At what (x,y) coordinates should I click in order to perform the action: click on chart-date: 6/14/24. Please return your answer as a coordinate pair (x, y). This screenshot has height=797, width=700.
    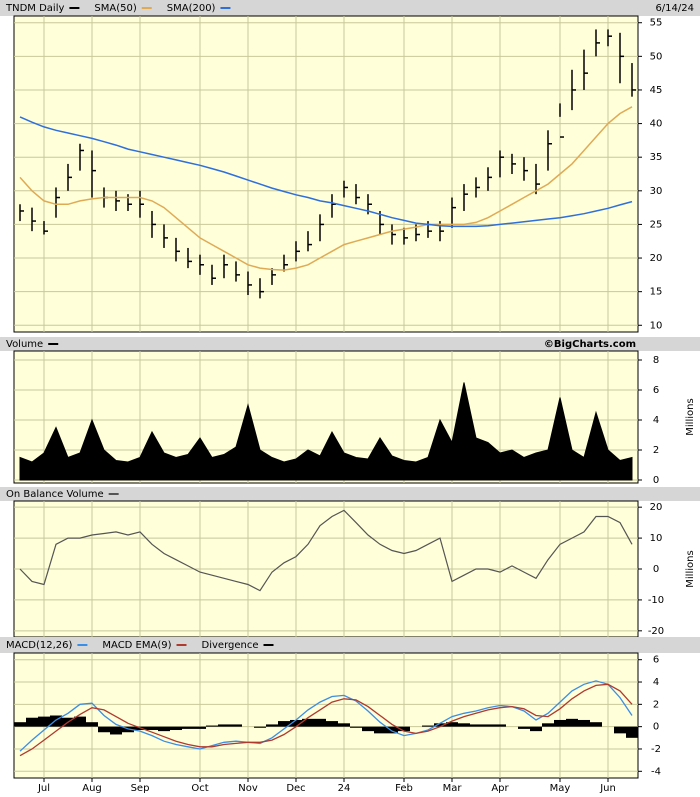
    Looking at the image, I should click on (674, 8).